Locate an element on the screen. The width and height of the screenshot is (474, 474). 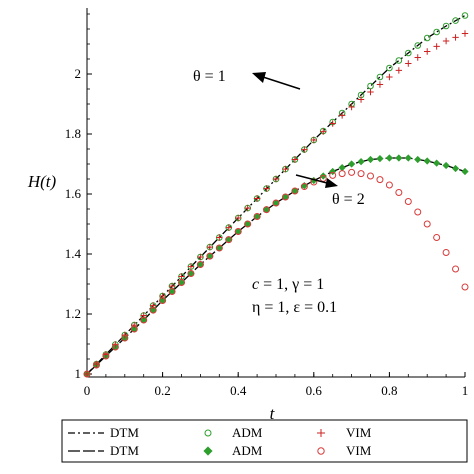
y-tick-label: 1.6 is located at coordinates (73, 193).